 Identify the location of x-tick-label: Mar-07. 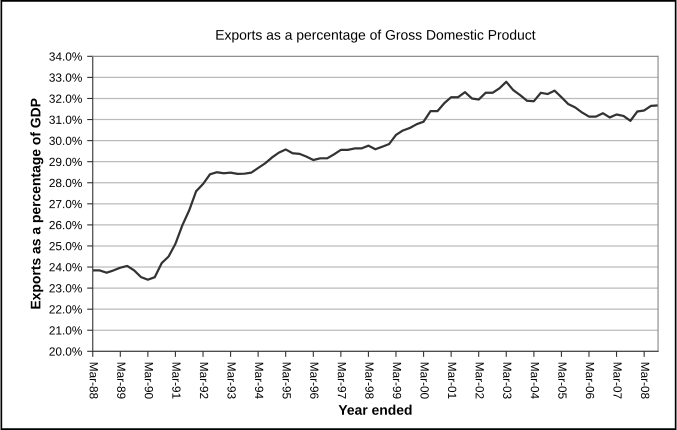
(617, 380).